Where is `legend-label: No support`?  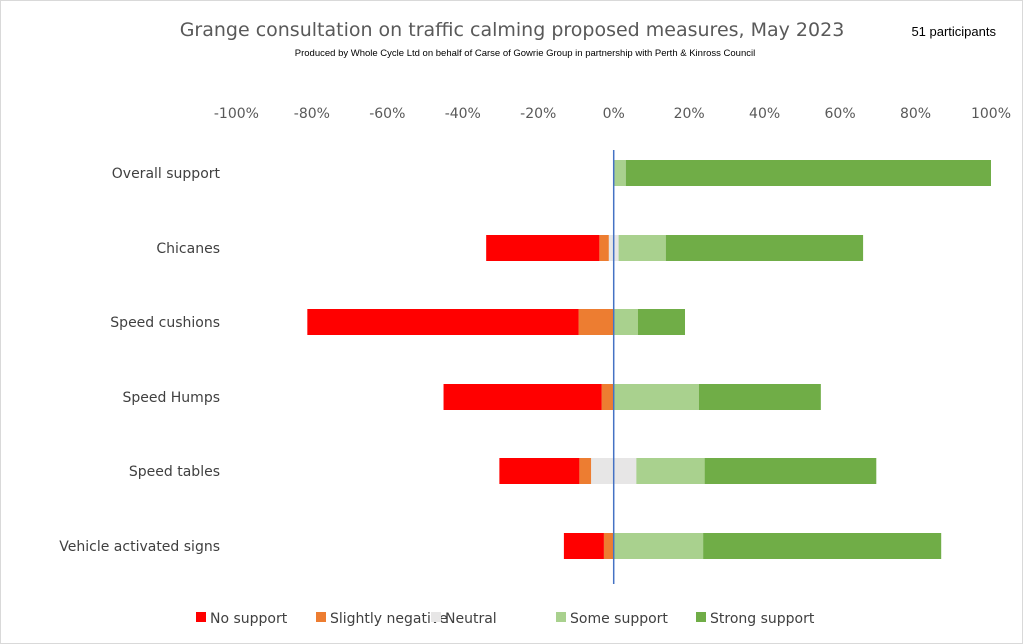 legend-label: No support is located at coordinates (249, 619).